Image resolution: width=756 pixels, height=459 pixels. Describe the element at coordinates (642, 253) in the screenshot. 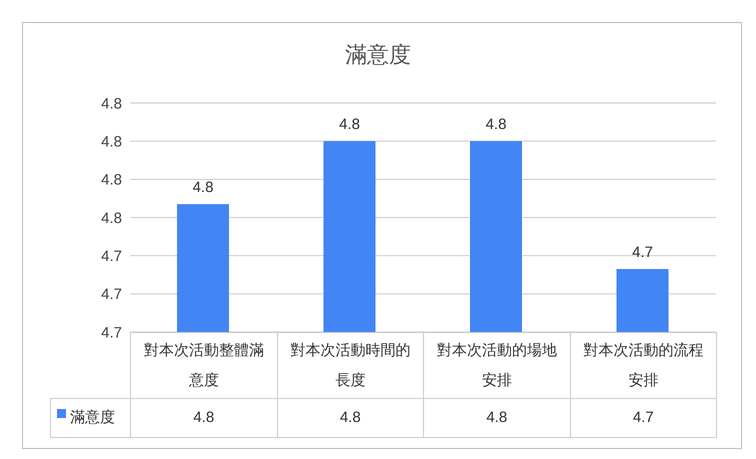

I see `text: 4.7` at that location.